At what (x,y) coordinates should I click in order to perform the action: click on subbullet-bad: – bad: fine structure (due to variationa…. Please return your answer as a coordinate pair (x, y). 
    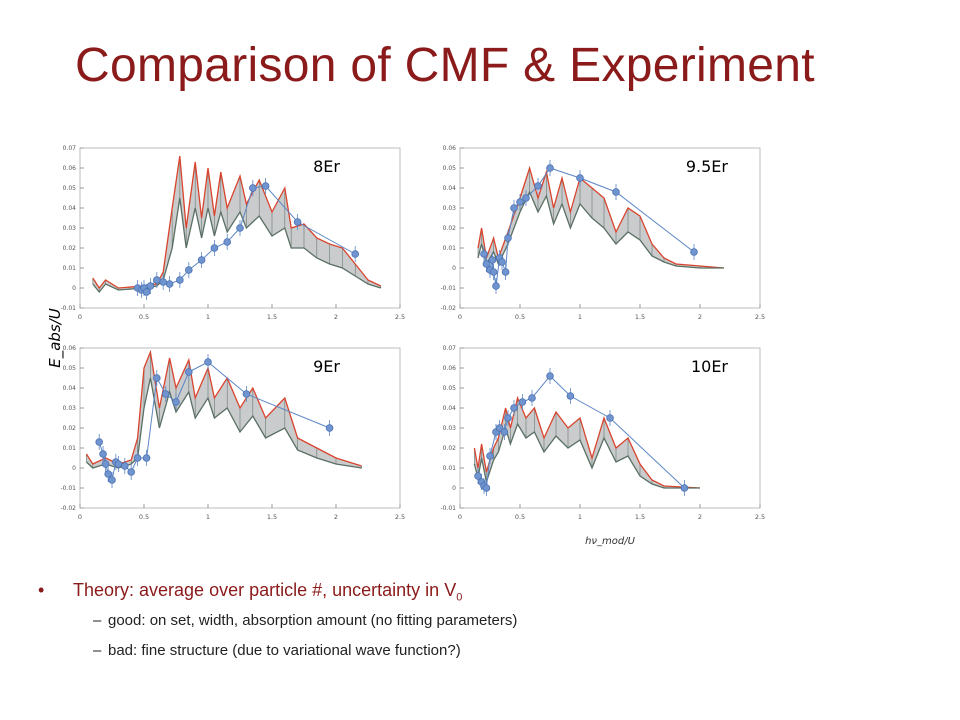
    Looking at the image, I should click on (478, 656).